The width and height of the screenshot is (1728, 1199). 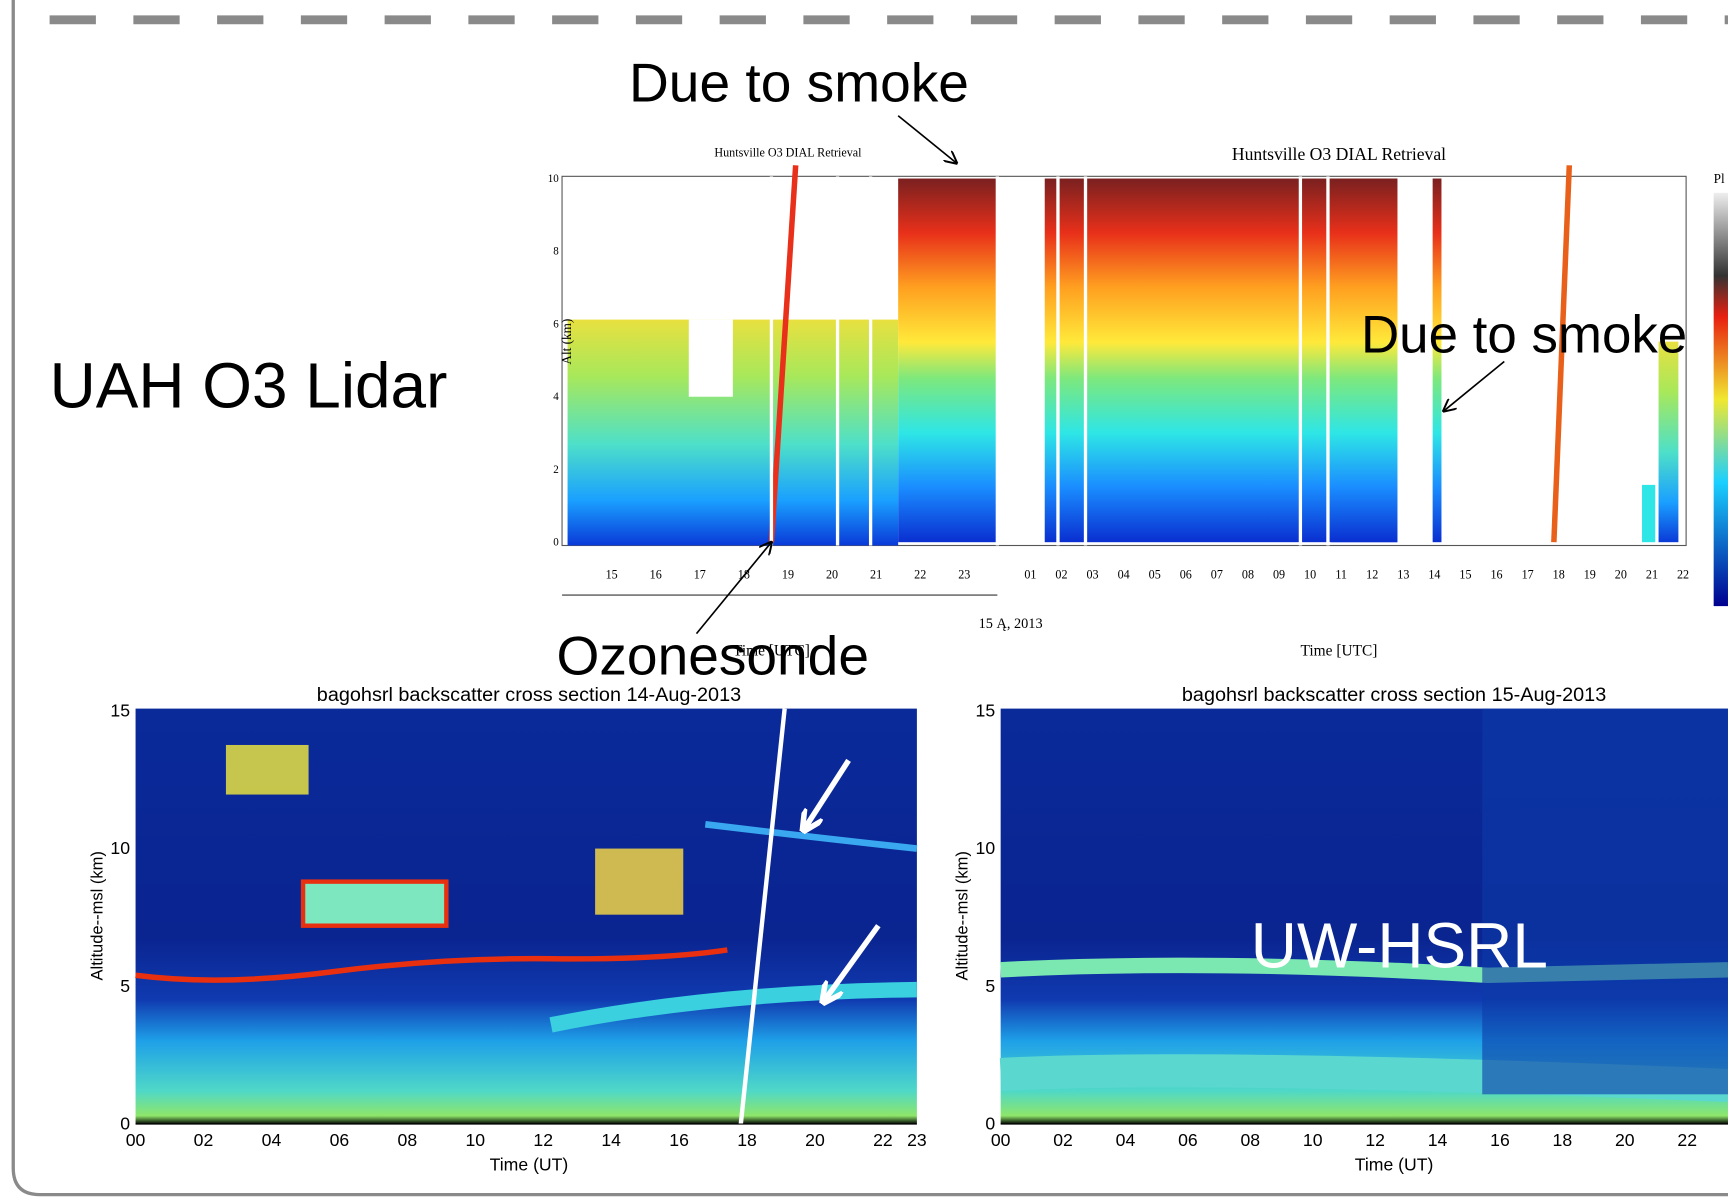 I want to click on hsrl-plot, so click(x=1363, y=916).